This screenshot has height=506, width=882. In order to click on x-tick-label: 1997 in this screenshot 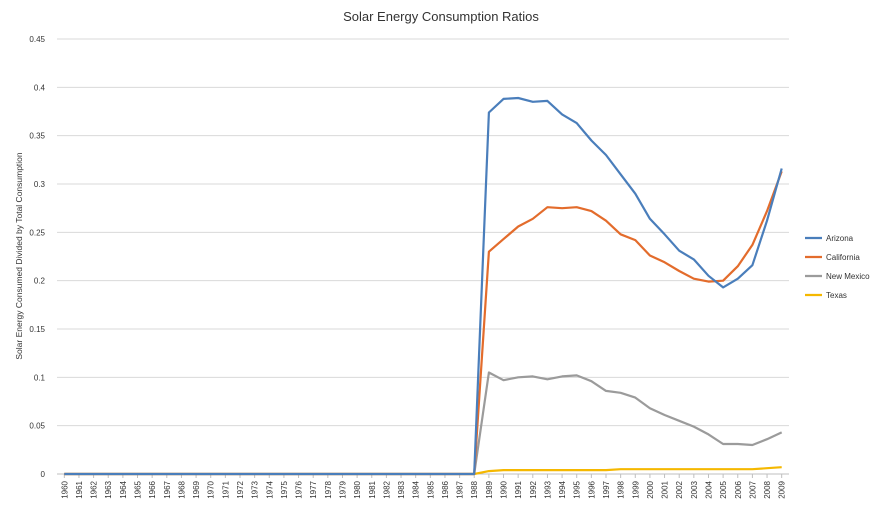, I will do `click(606, 489)`.